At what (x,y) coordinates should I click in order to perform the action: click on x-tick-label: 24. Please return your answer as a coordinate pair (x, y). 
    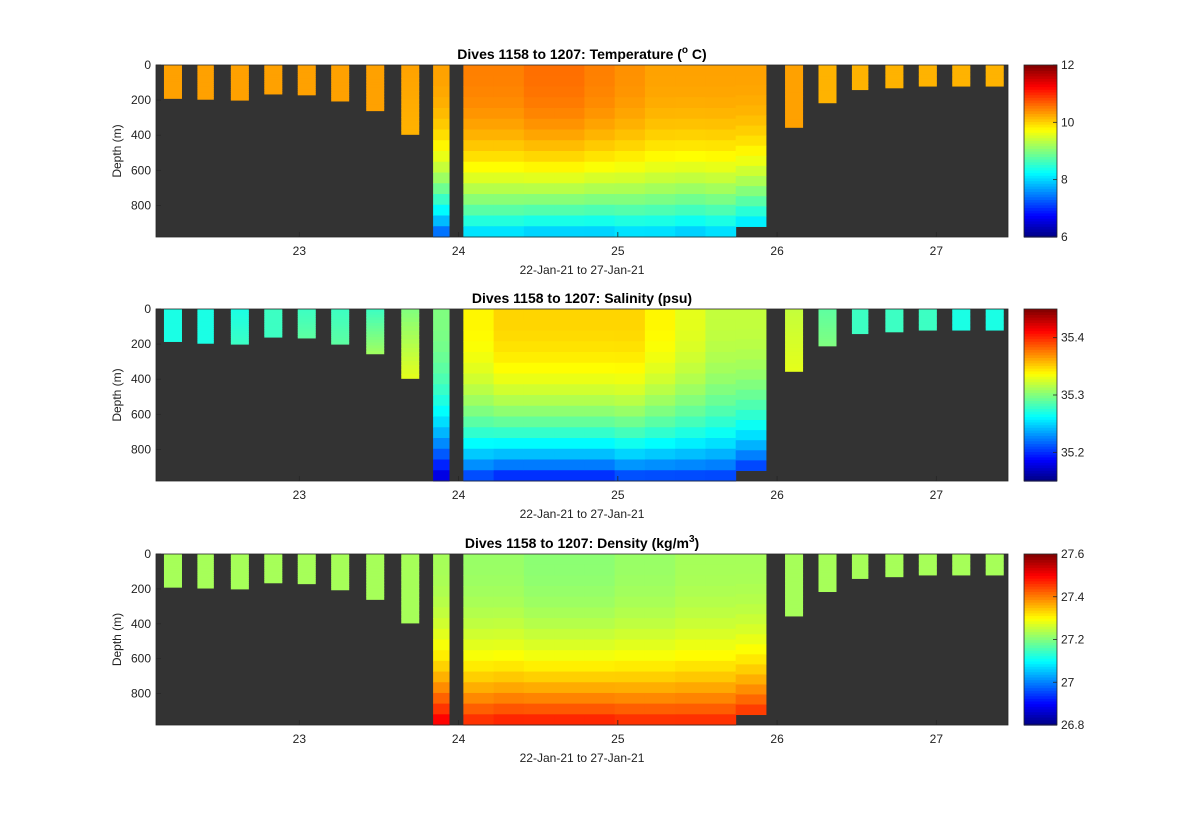
    Looking at the image, I should click on (459, 495).